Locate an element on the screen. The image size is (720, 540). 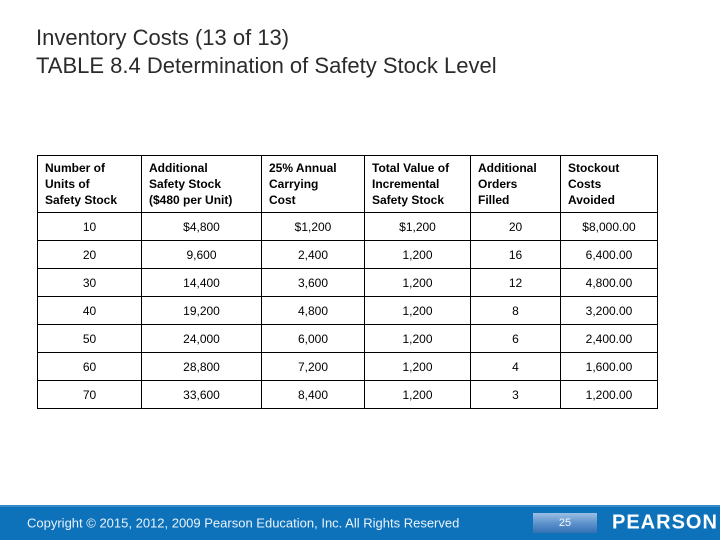
table-row: 40 19,200 4,800 1,200 8 3,200.00 is located at coordinates (347, 310).